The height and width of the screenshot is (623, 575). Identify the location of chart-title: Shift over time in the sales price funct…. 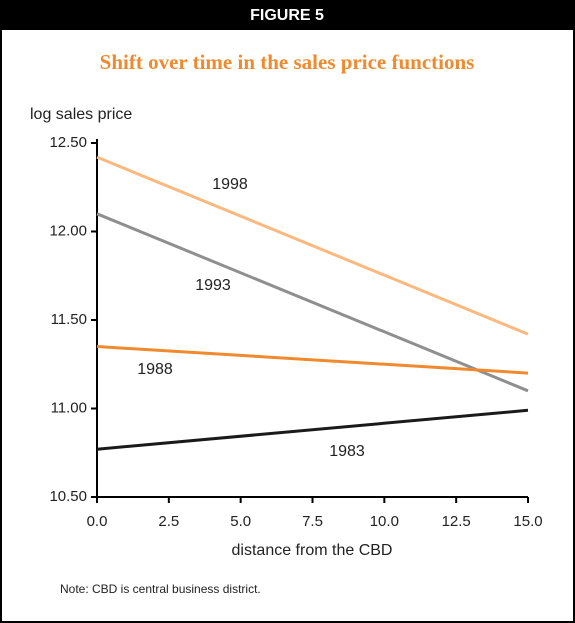
(287, 62).